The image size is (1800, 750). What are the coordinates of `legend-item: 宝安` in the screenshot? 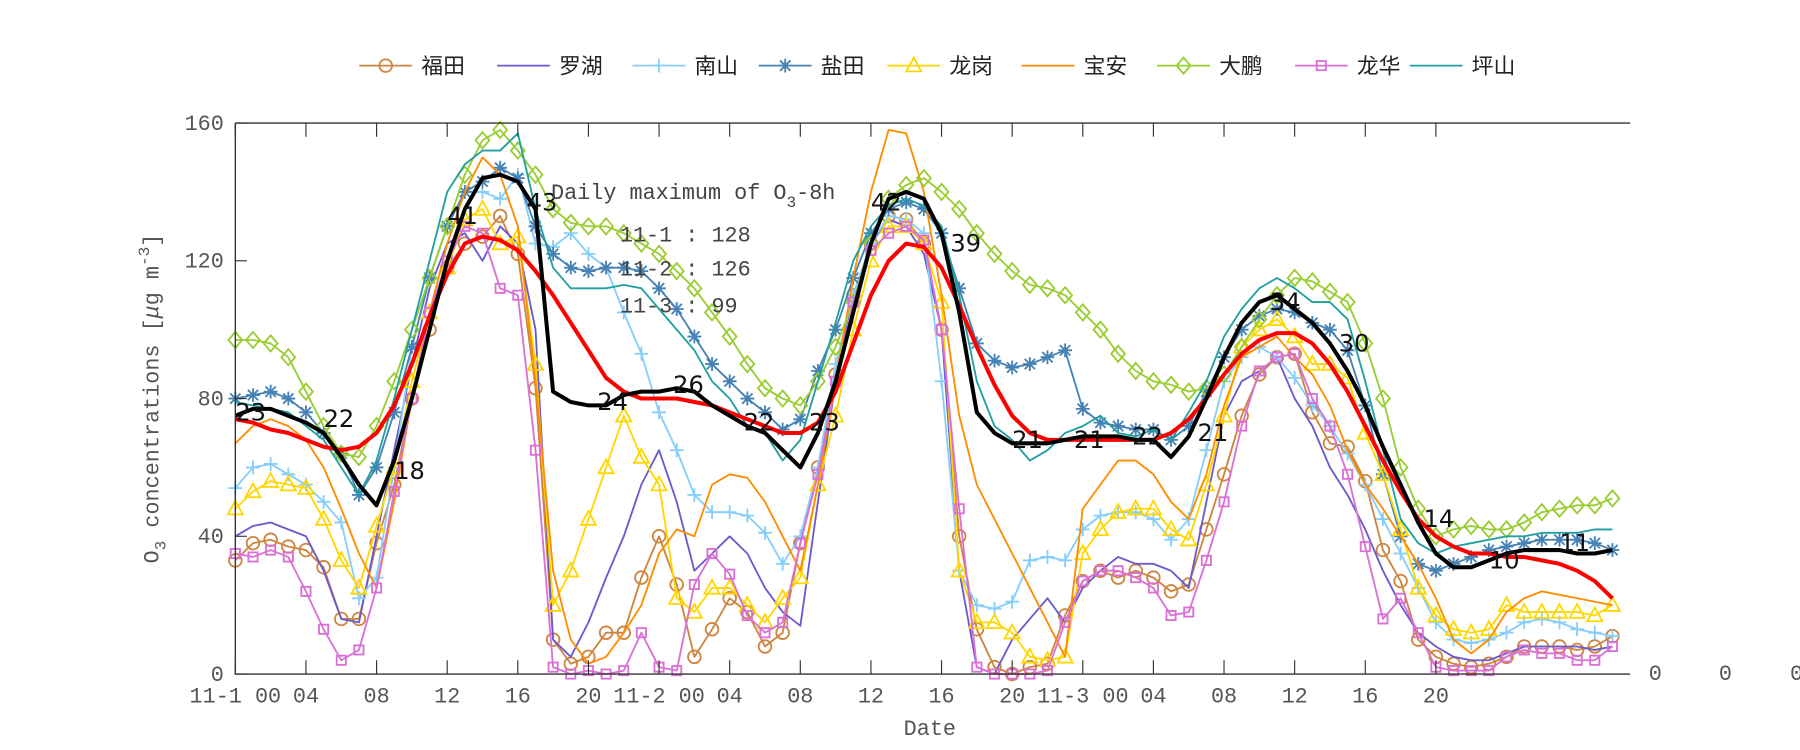 It's located at (1074, 67).